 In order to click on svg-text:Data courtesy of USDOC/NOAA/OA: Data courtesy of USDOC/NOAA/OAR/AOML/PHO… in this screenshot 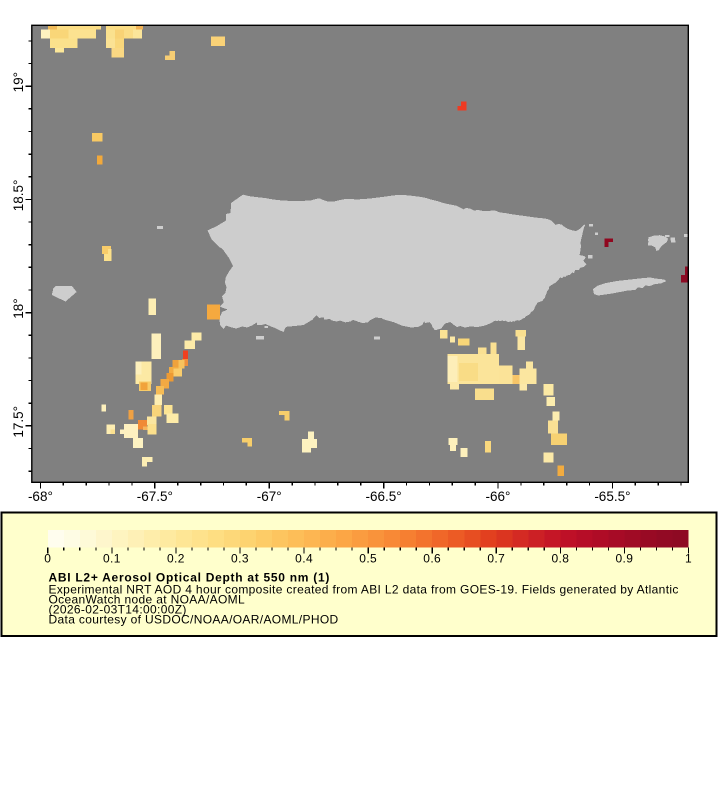, I will do `click(194, 620)`.